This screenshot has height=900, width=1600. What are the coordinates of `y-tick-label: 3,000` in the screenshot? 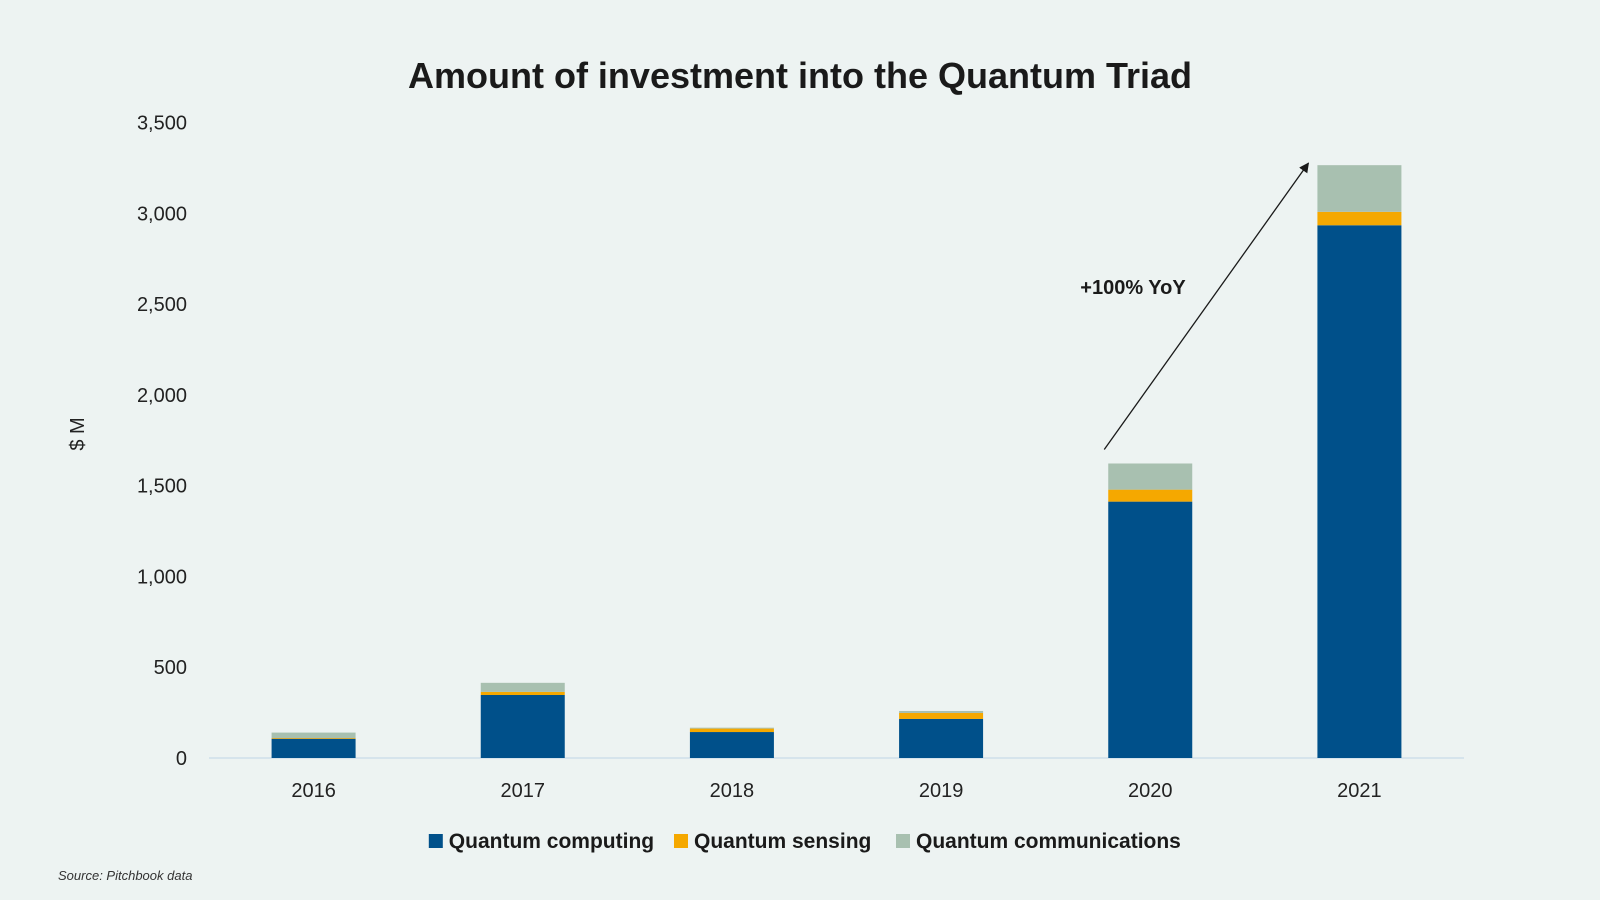 It's located at (162, 214).